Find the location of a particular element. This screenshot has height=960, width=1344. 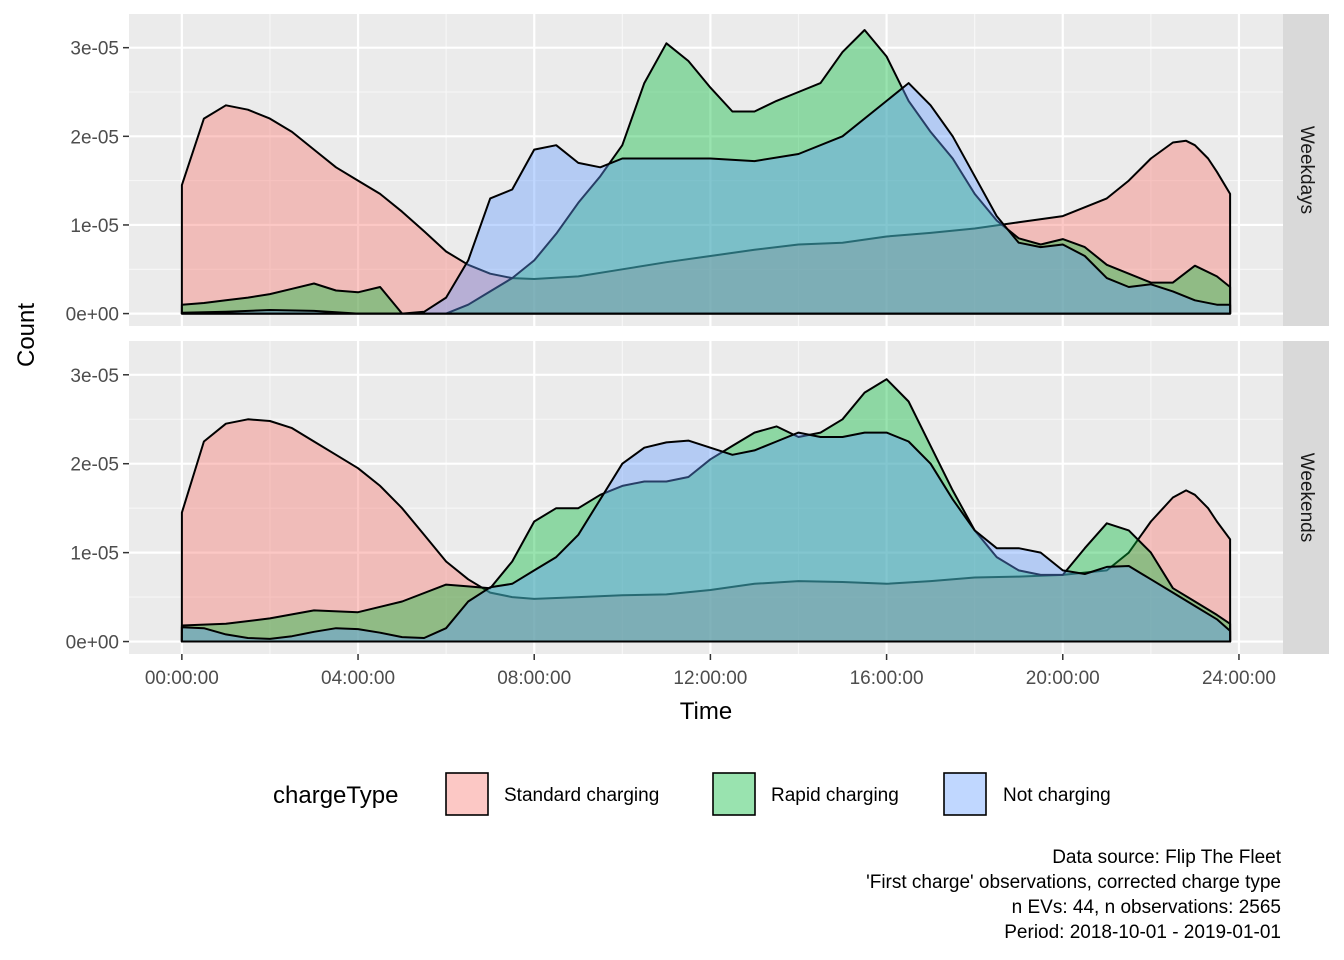

facet-strip-label: Weekends is located at coordinates (1306, 497).